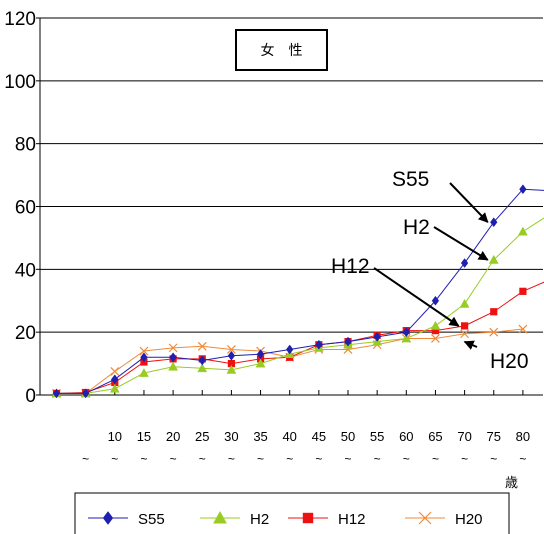 The height and width of the screenshot is (534, 544). Describe the element at coordinates (377, 436) in the screenshot. I see `x-tick-label: 55` at that location.